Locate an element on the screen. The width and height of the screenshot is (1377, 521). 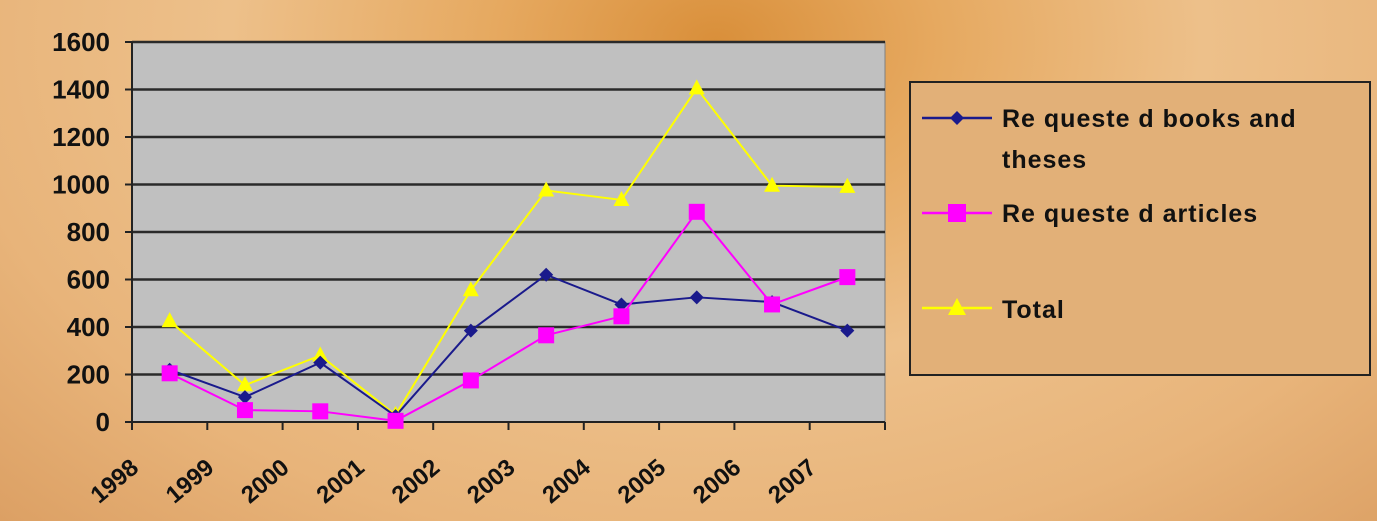
y-tick-label: 0 is located at coordinates (103, 422).